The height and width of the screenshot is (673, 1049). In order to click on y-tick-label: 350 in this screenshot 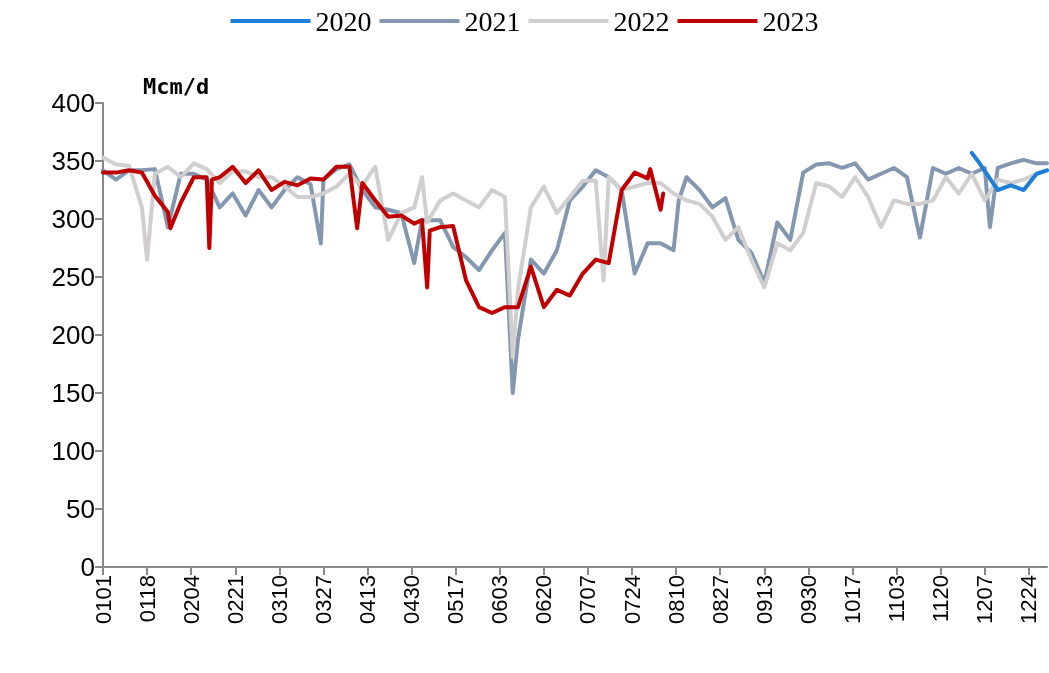, I will do `click(73, 161)`.